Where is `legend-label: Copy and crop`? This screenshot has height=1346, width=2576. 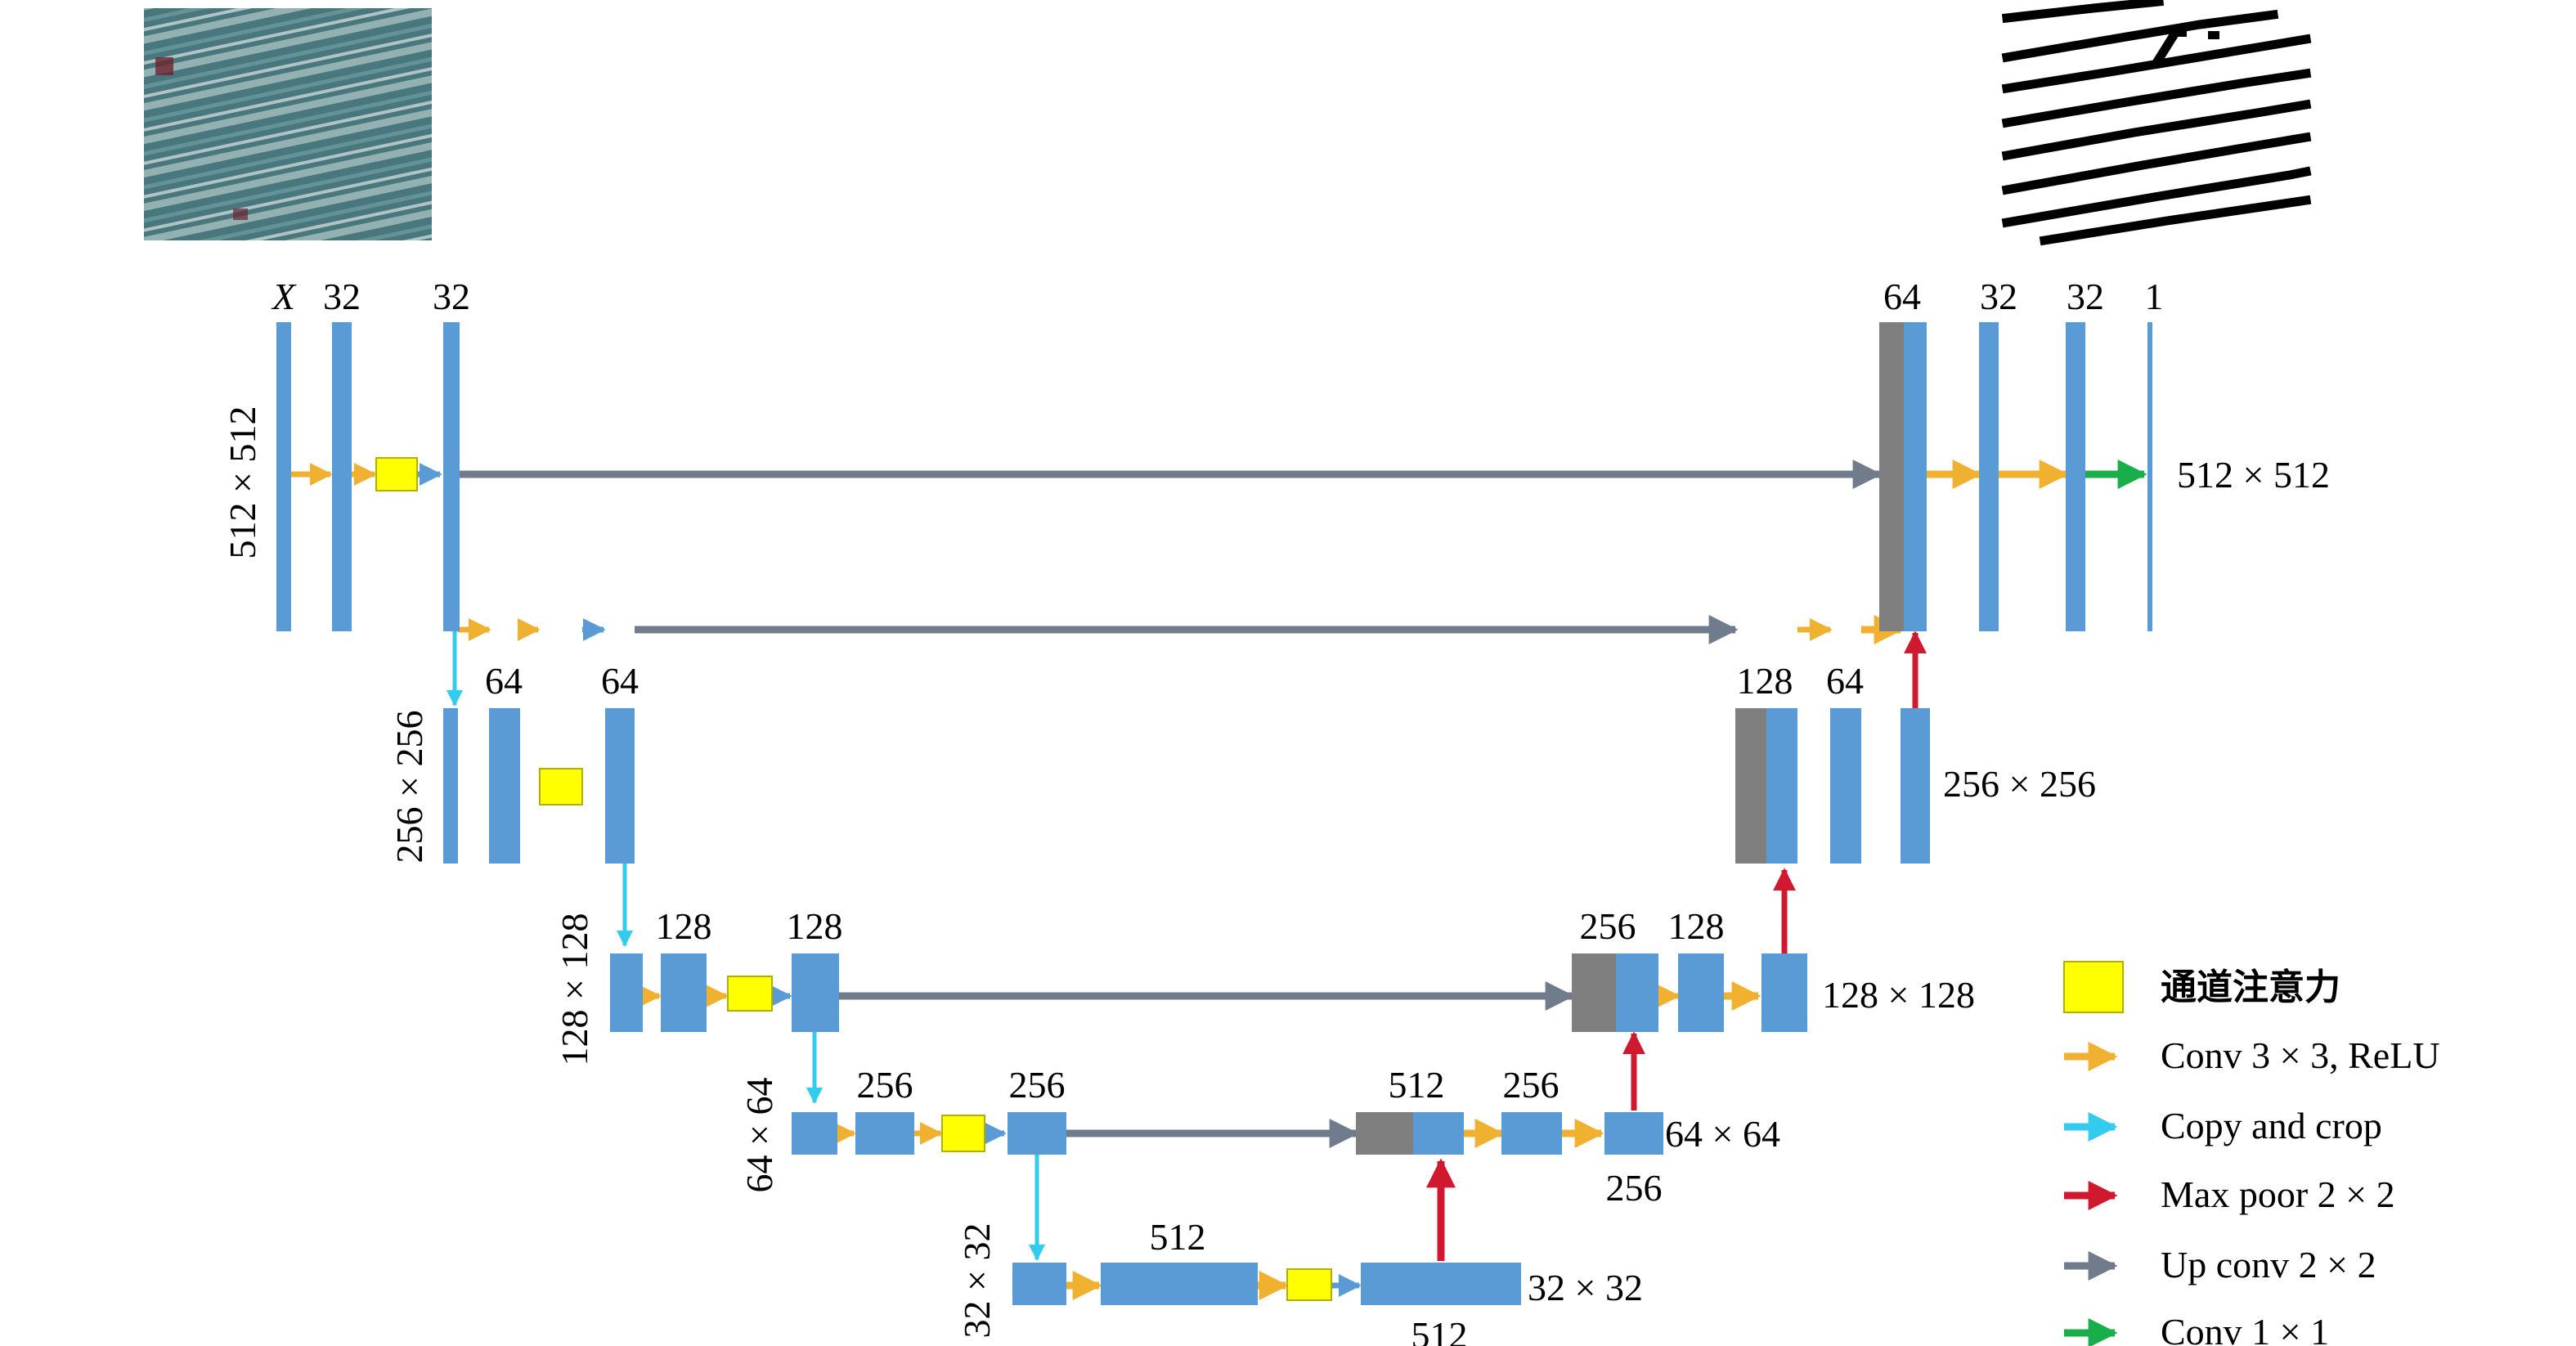
legend-label: Copy and crop is located at coordinates (2271, 1125).